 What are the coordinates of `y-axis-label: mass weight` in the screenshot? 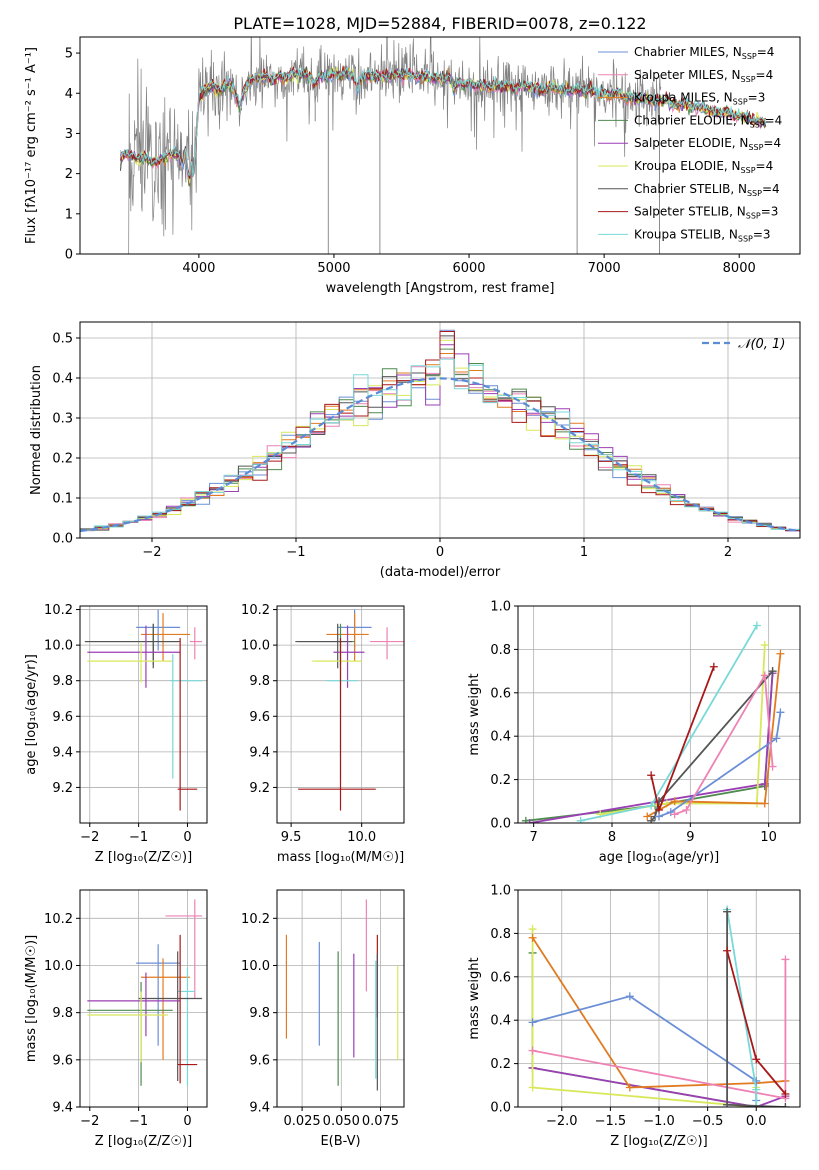 It's located at (474, 714).